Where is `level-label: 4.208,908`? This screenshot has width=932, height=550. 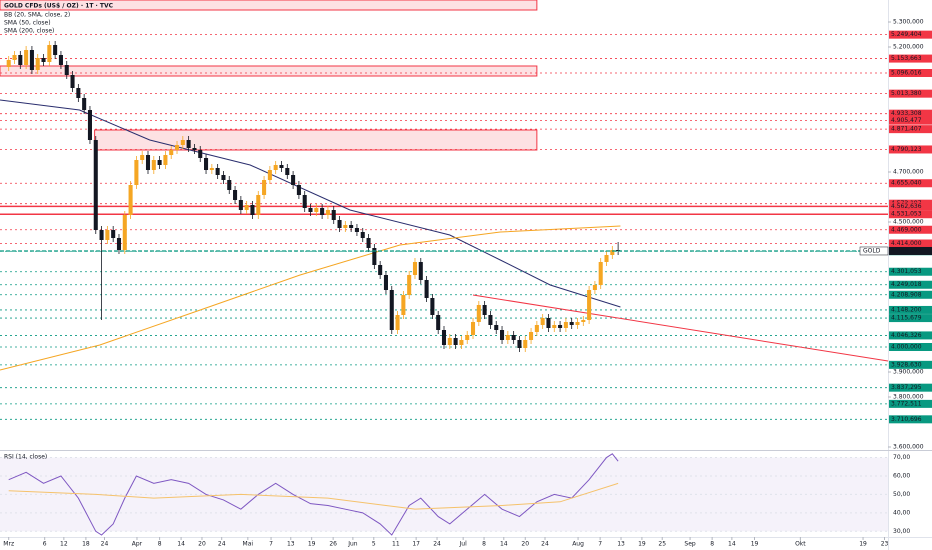
level-label: 4.208,908 is located at coordinates (906, 294).